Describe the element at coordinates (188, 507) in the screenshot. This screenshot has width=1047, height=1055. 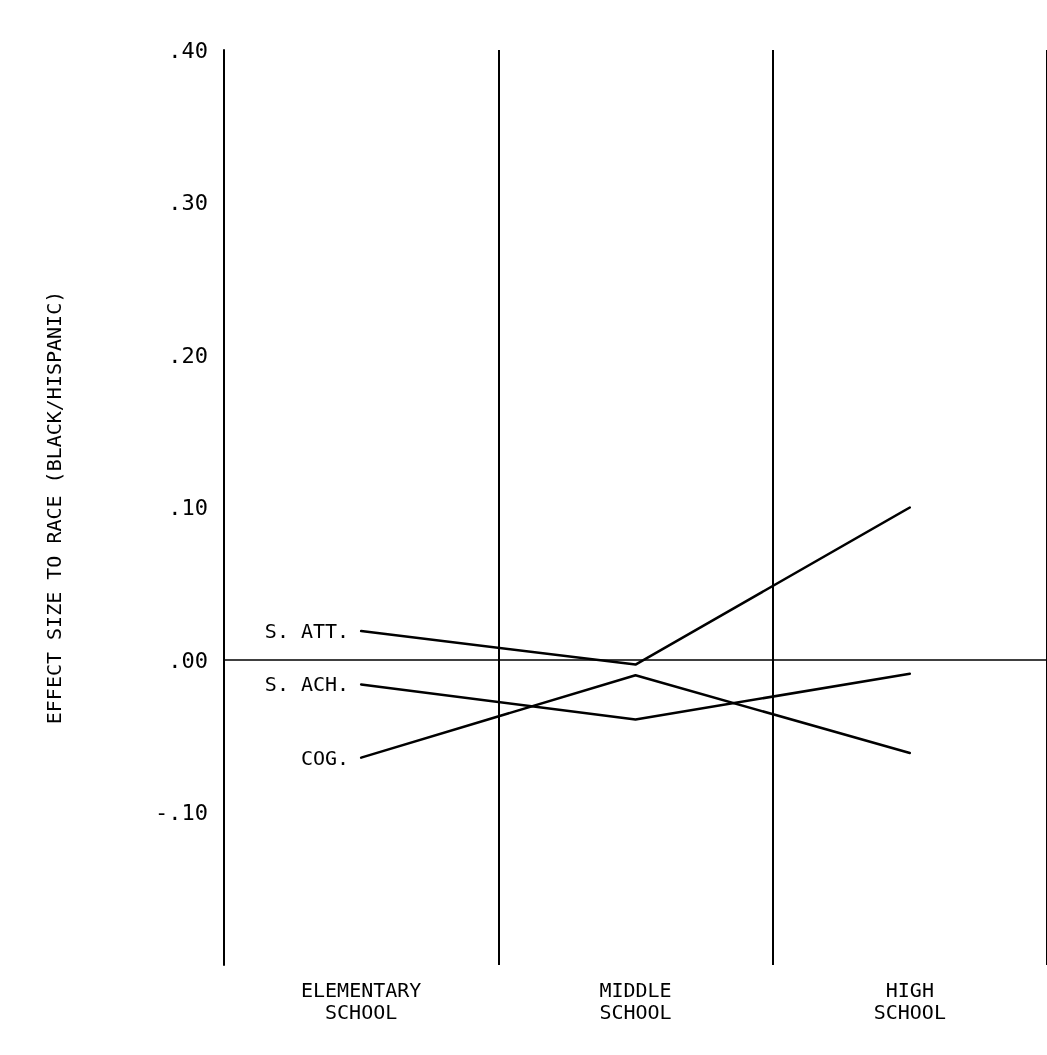
I see `y-tick-label: .10` at that location.